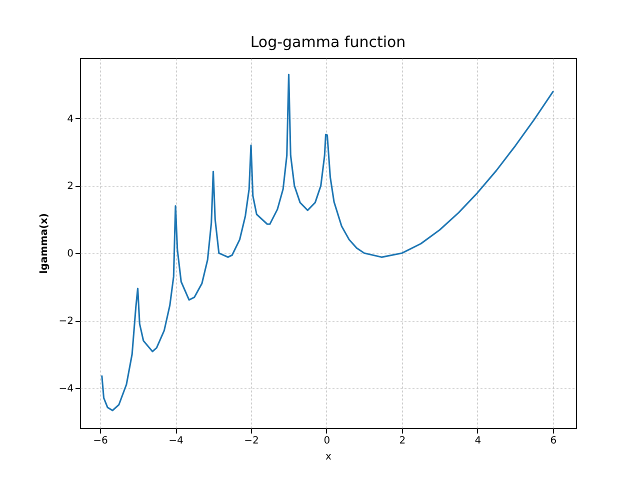 This screenshot has width=640, height=480. Describe the element at coordinates (70, 119) in the screenshot. I see `y-tick-label: 4` at that location.